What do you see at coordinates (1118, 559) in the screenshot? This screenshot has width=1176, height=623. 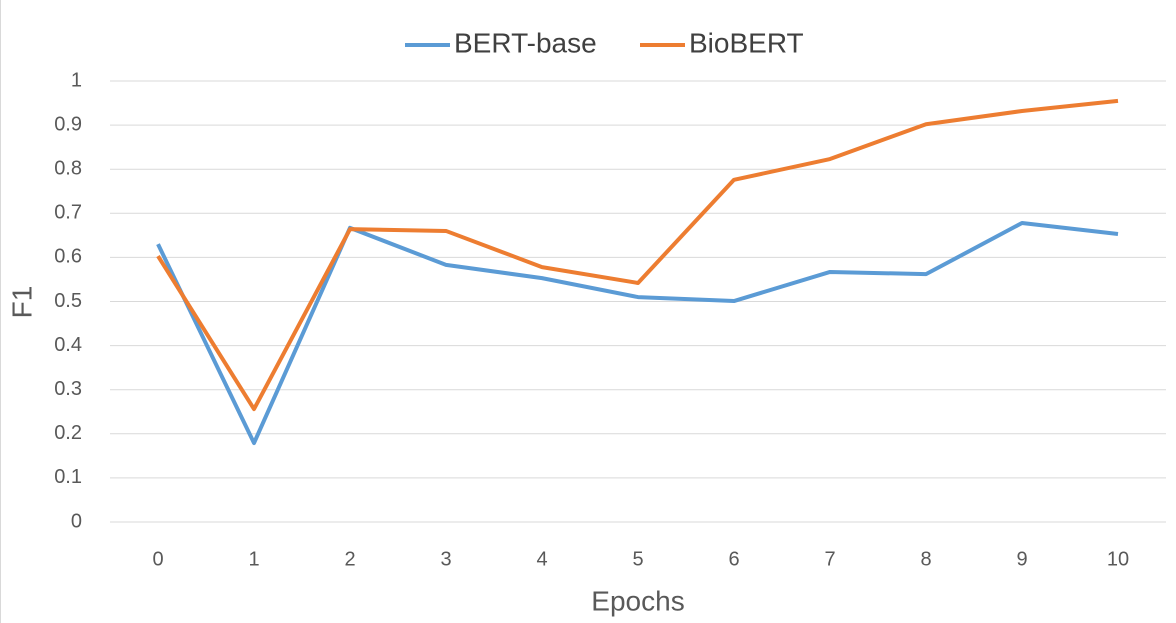 I see `x-tick-label: 10` at bounding box center [1118, 559].